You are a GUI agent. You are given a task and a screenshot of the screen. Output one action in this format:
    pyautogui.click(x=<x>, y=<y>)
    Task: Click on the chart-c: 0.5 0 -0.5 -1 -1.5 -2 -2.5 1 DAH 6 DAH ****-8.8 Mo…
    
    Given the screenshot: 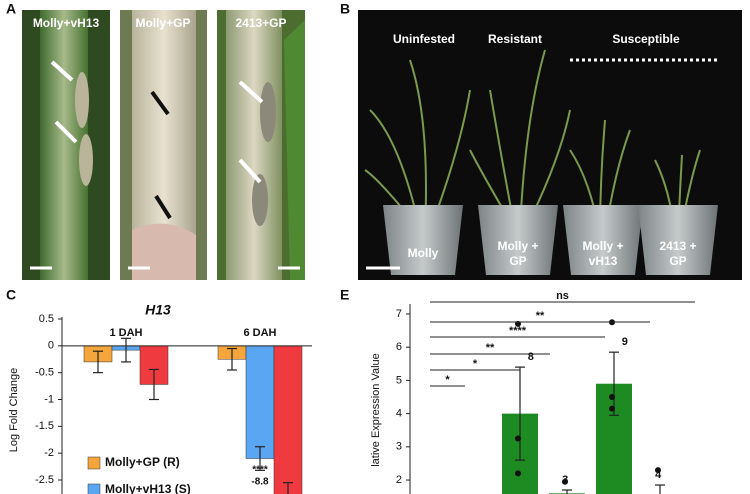 What is the action you would take?
    pyautogui.click(x=173, y=403)
    